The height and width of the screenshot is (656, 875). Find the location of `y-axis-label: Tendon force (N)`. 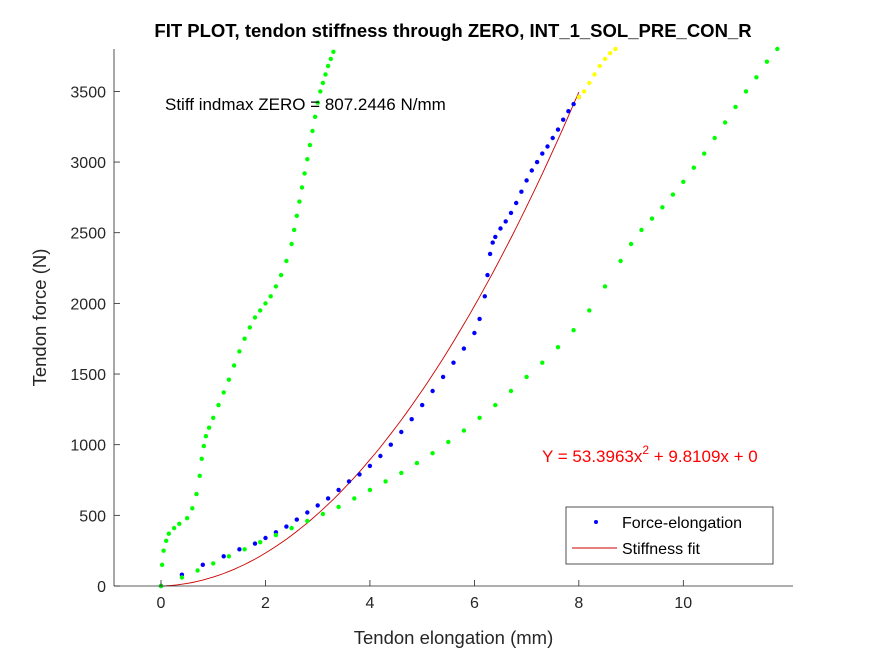

y-axis-label: Tendon force (N) is located at coordinates (39, 318).